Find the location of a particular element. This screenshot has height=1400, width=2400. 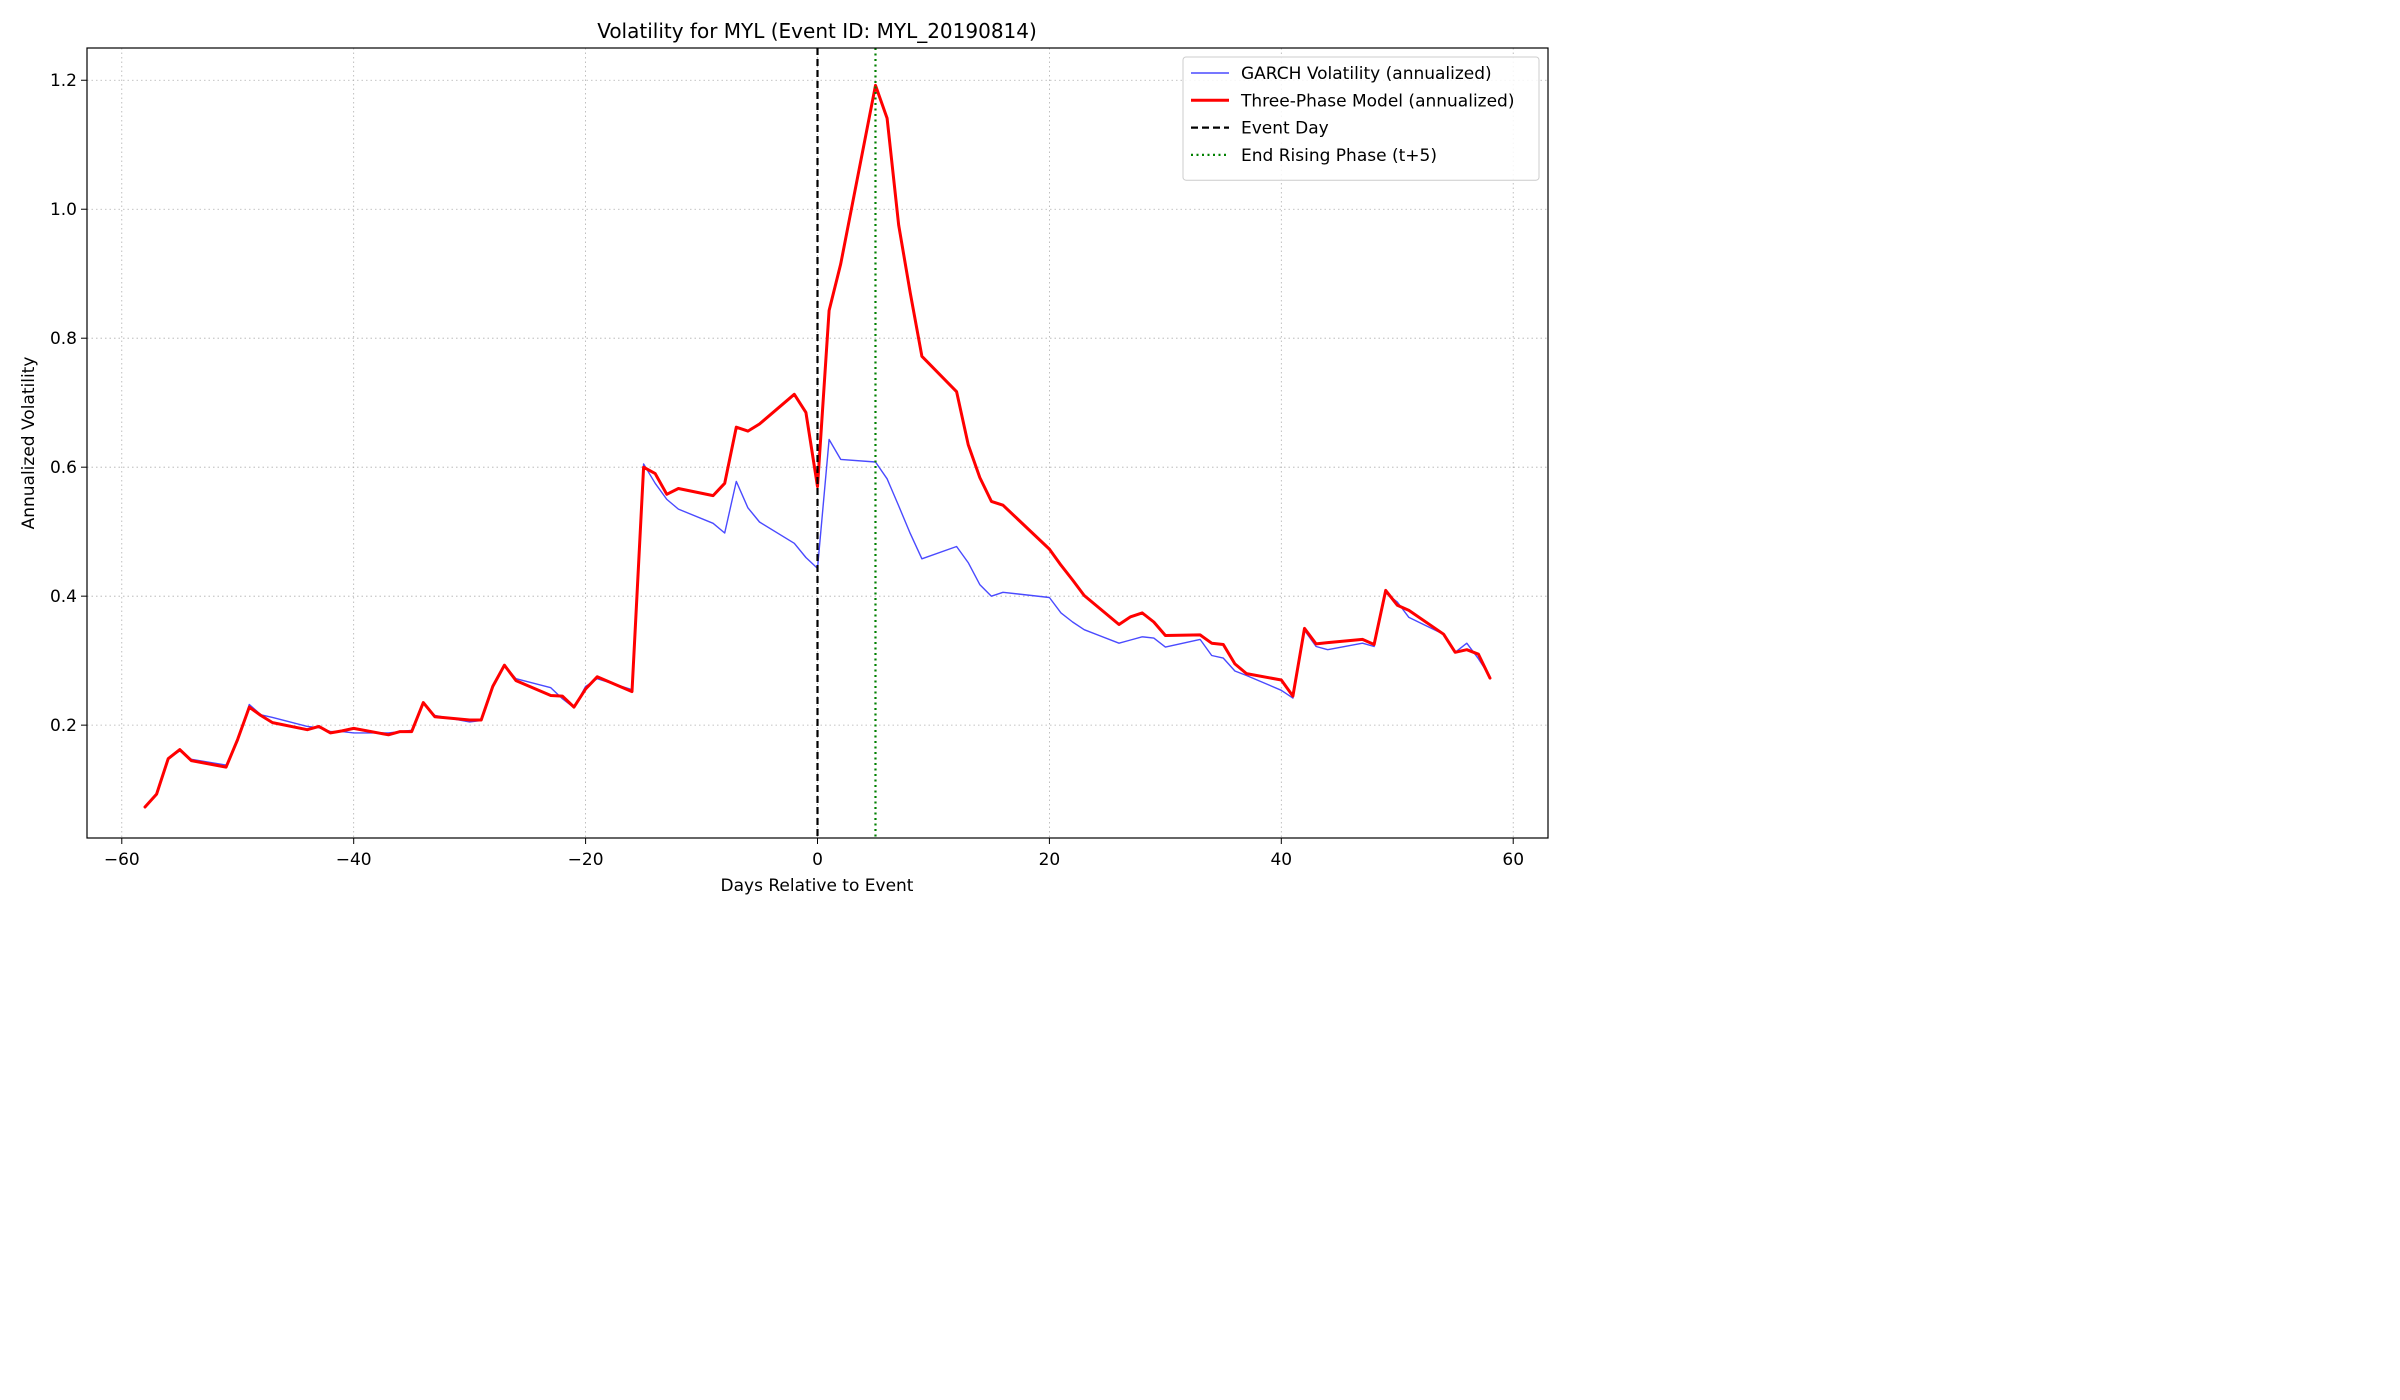

x-axis-label: Days Relative to Event is located at coordinates (817, 886).